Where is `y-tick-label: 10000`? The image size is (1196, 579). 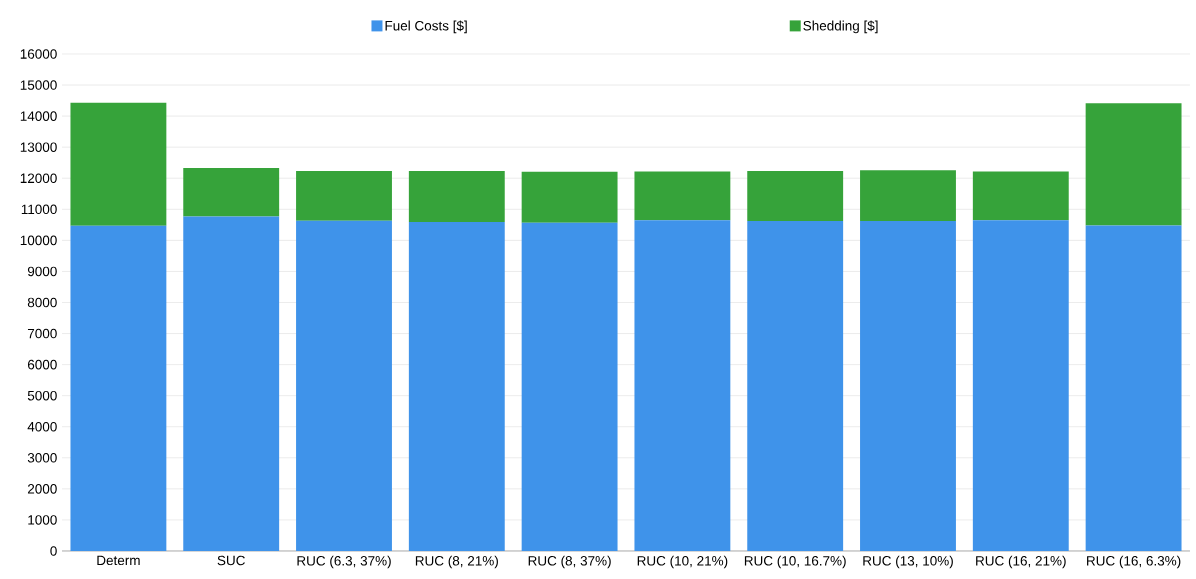 y-tick-label: 10000 is located at coordinates (38, 240).